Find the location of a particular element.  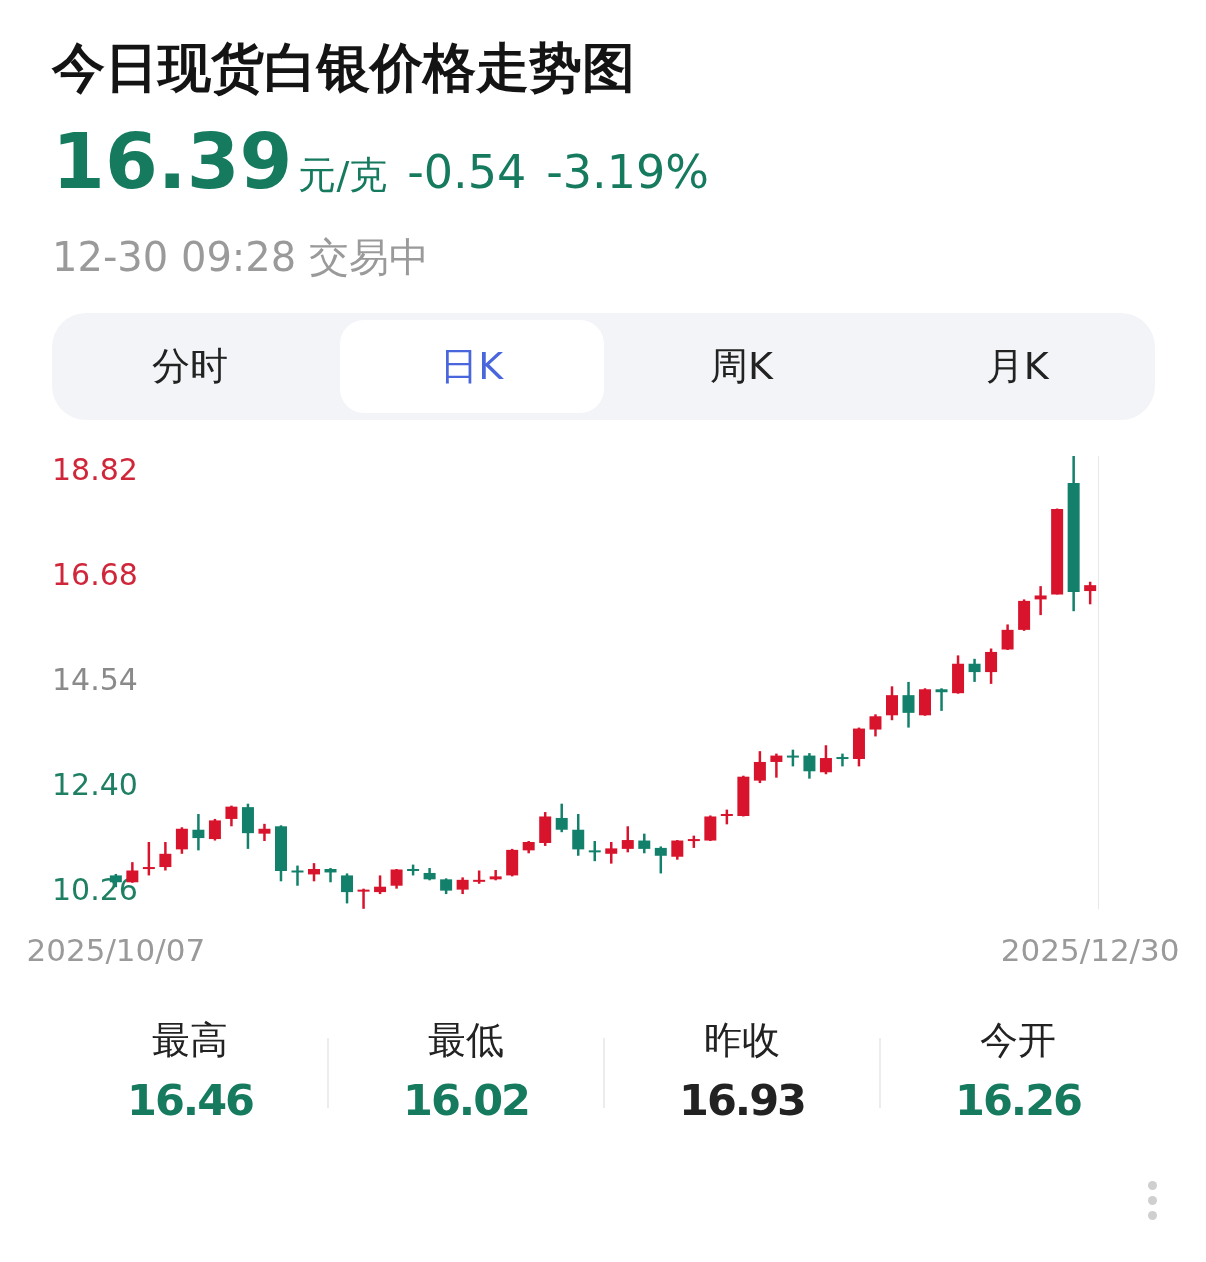

y-tick-label: 14.54 is located at coordinates (95, 680).